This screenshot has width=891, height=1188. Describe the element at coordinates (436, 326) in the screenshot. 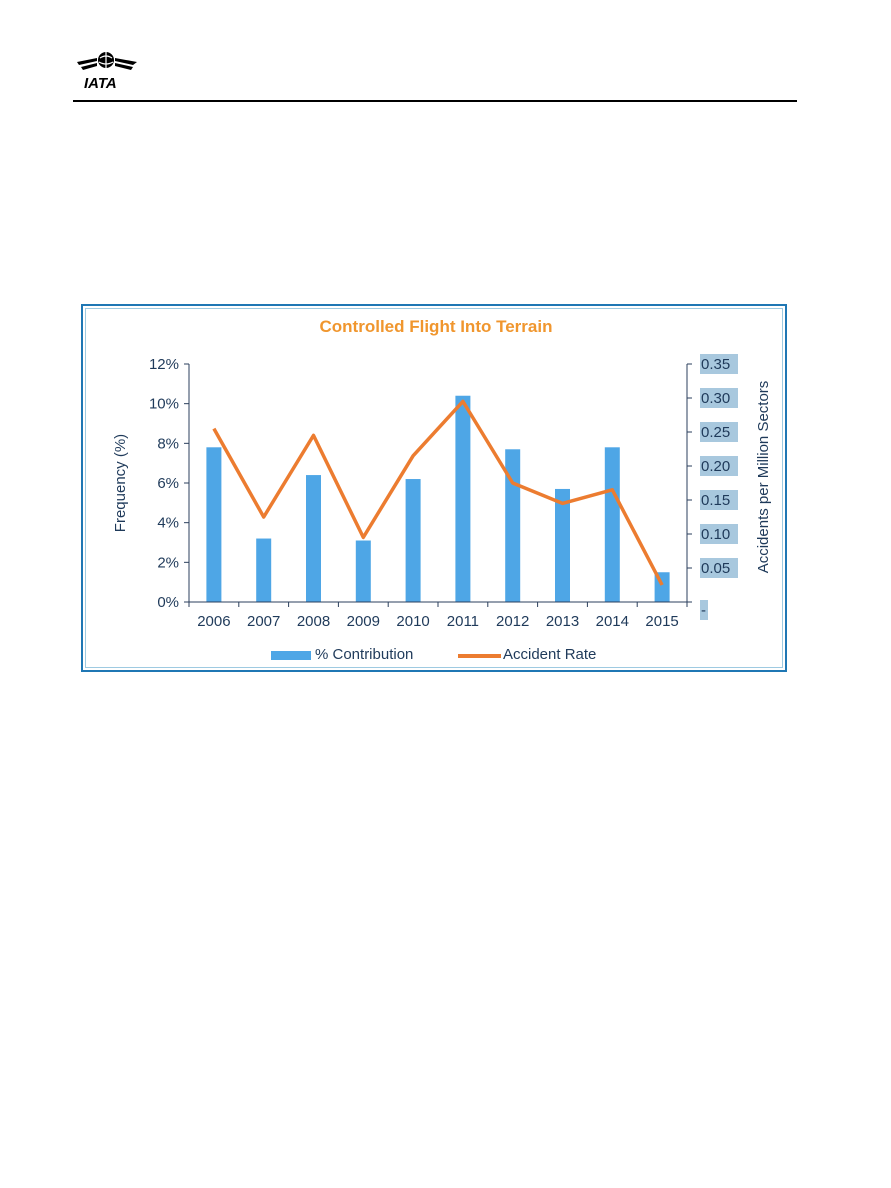

I see `chart-title: Controlled Flight Into Terrain` at that location.